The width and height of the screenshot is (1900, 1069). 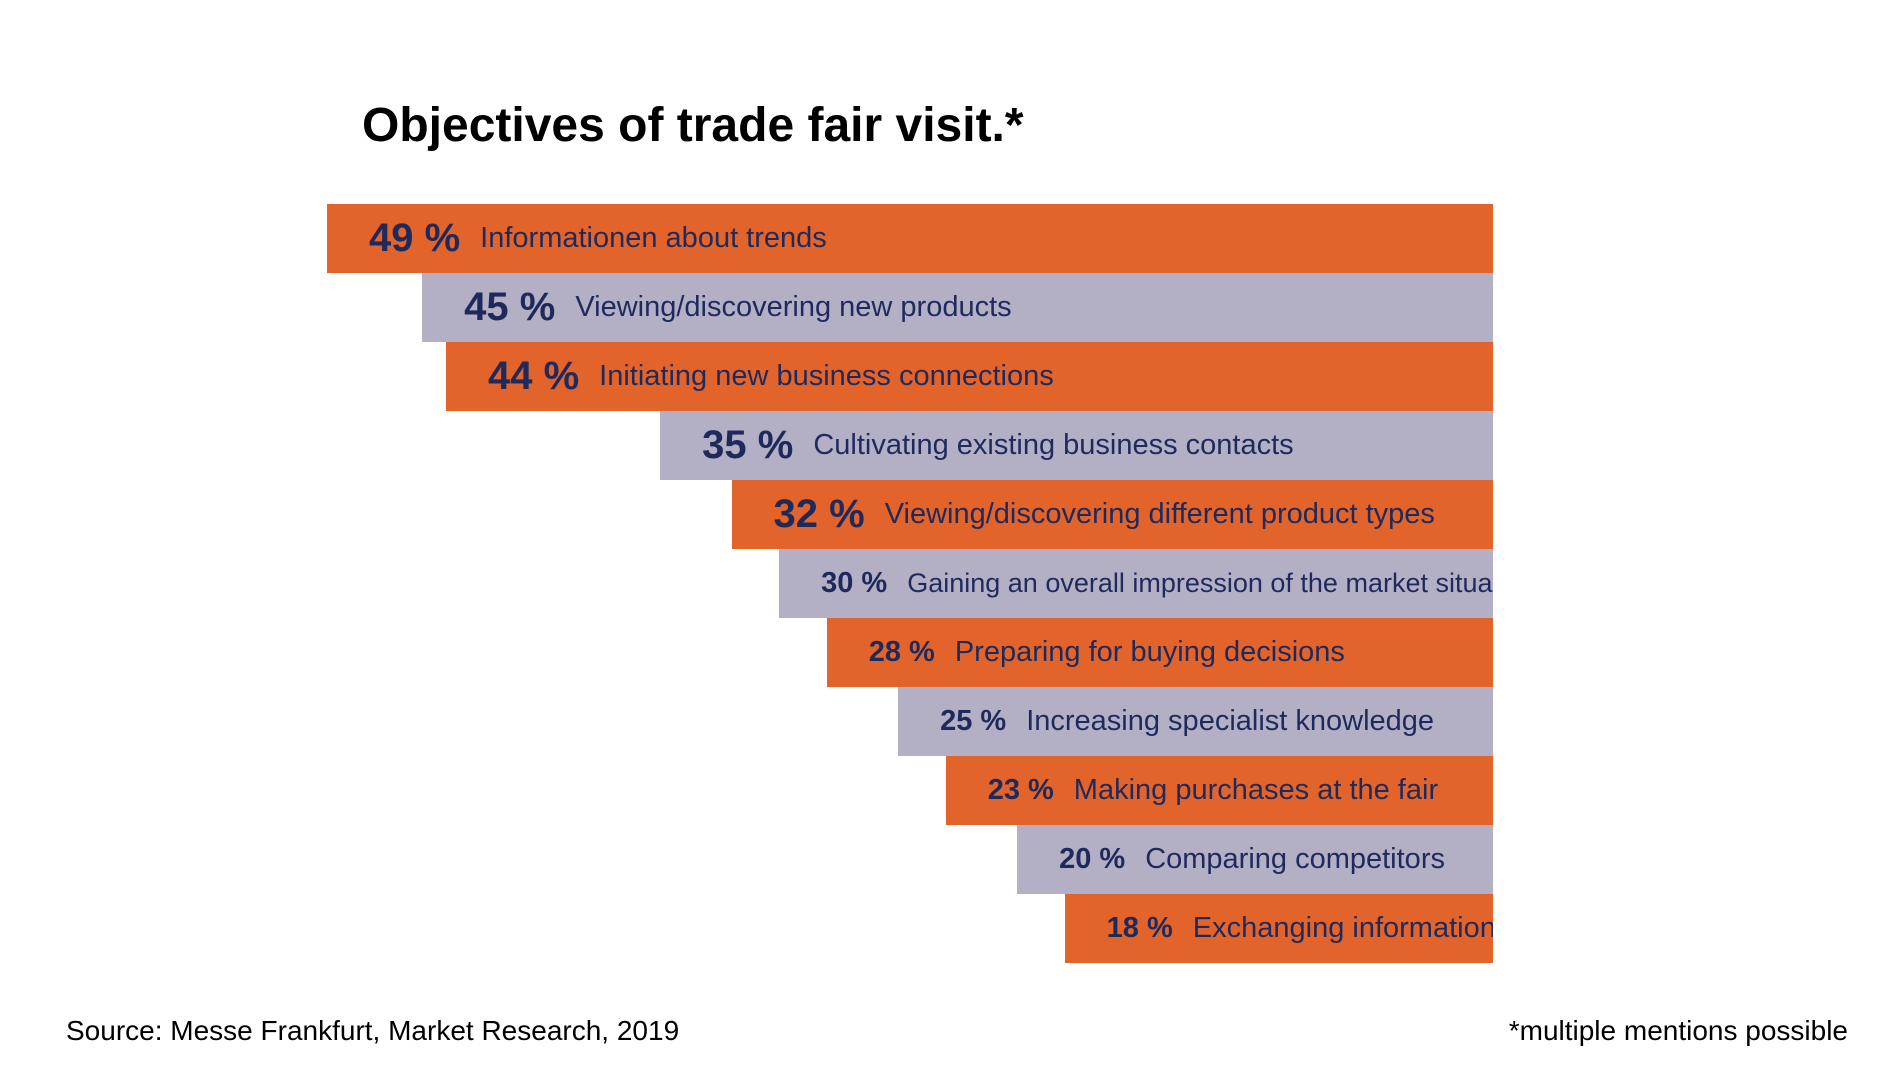 I want to click on bar-value-label: 32 %, so click(x=819, y=514).